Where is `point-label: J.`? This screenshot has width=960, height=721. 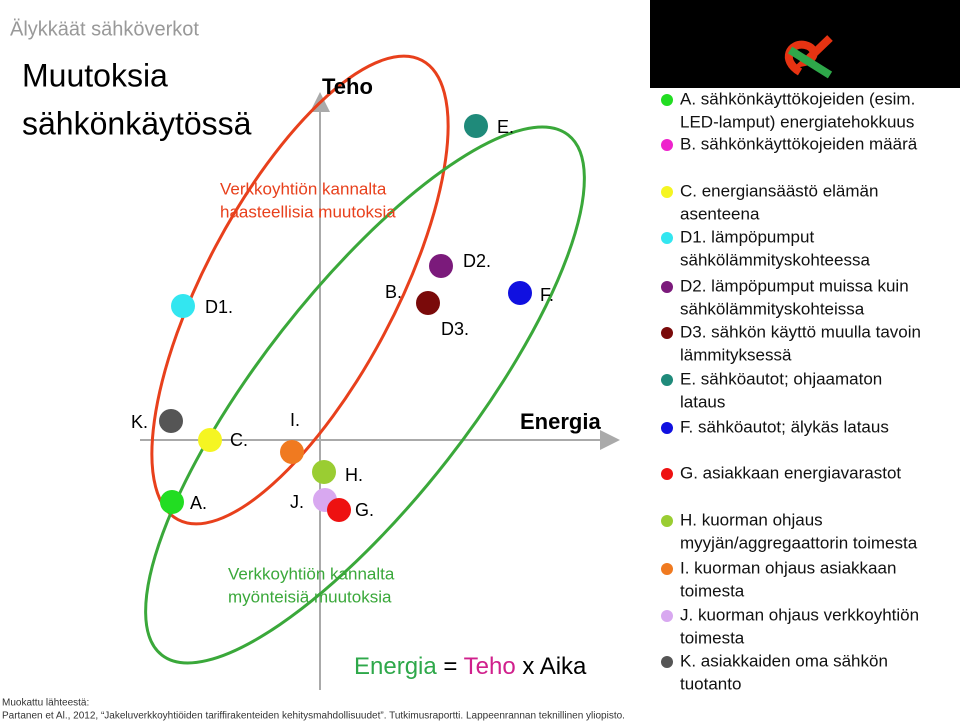
point-label: J. is located at coordinates (297, 502).